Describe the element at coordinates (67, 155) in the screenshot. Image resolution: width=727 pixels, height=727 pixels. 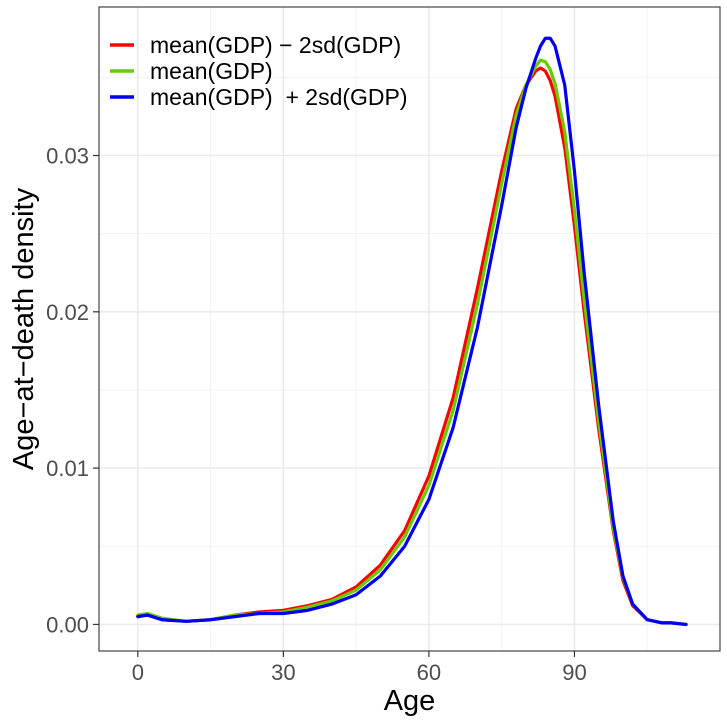
I see `y-tick-label: 0.03` at that location.